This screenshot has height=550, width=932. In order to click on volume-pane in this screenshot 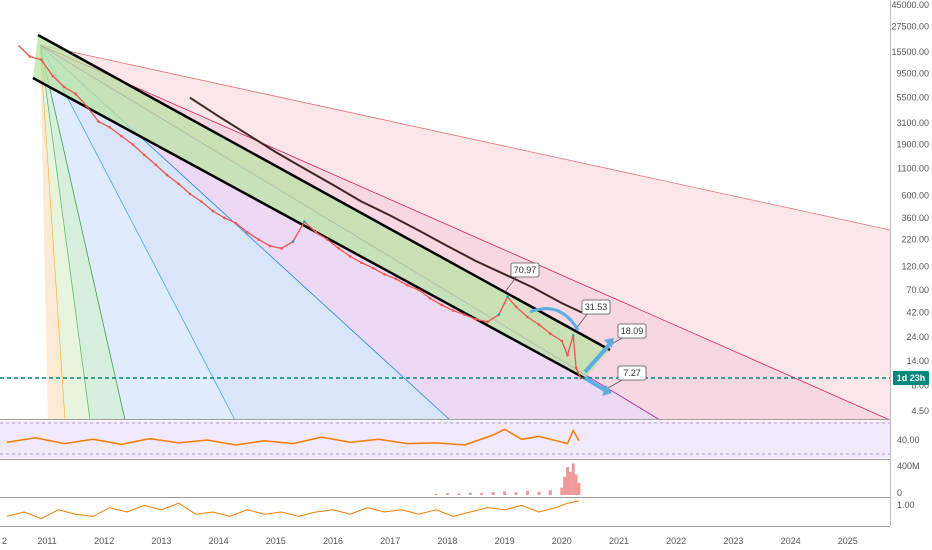, I will do `click(507, 479)`.